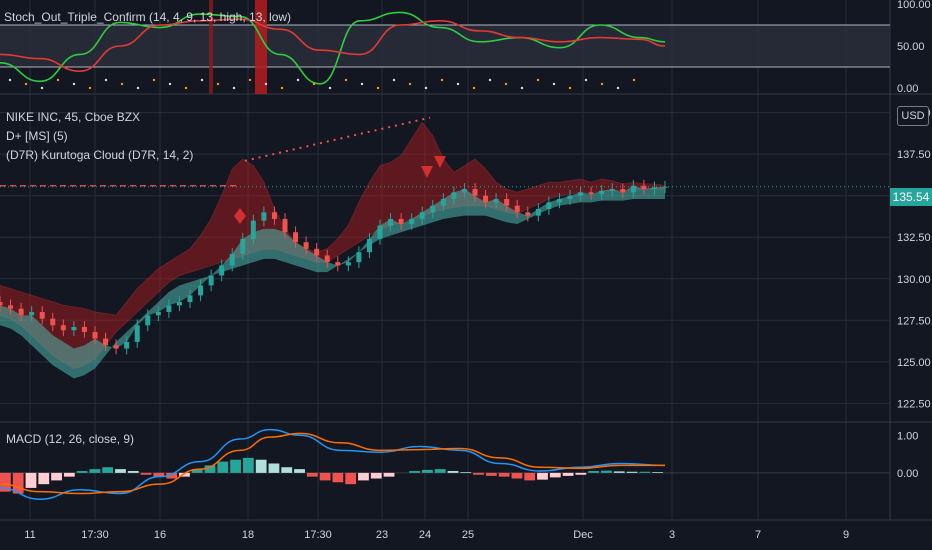 The image size is (932, 550). I want to click on symbol-title: NIKE INC, 45, Cboe BZX, so click(73, 117).